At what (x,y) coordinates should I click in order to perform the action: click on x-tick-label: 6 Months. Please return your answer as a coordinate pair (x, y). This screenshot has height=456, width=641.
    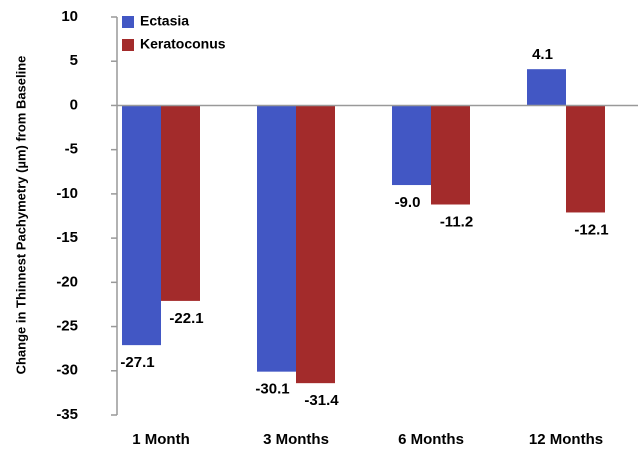
    Looking at the image, I should click on (431, 439).